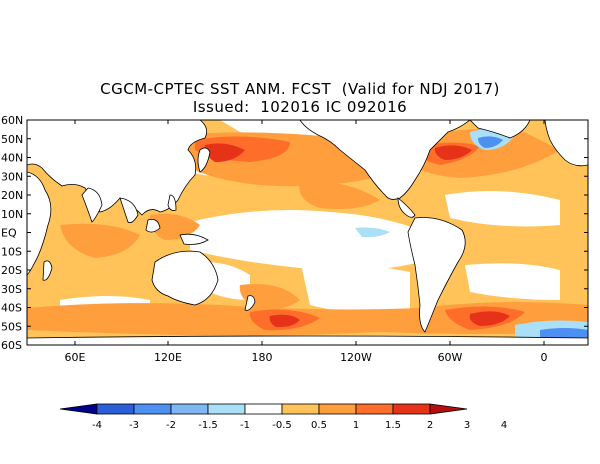 This screenshot has width=600, height=464. I want to click on colorbar-label: 1.5, so click(393, 425).